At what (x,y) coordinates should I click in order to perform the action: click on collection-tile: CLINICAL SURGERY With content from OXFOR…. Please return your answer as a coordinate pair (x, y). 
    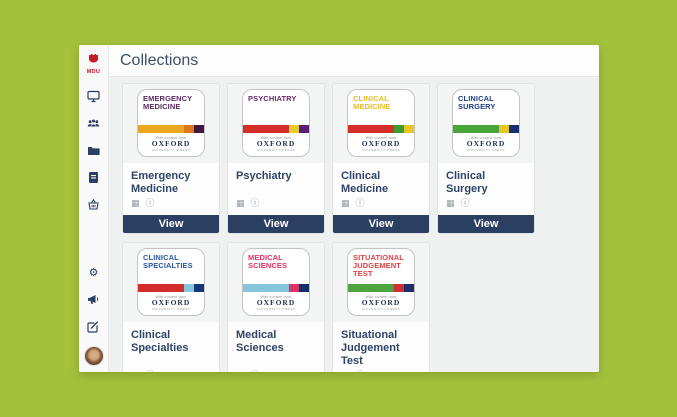
    Looking at the image, I should click on (486, 123).